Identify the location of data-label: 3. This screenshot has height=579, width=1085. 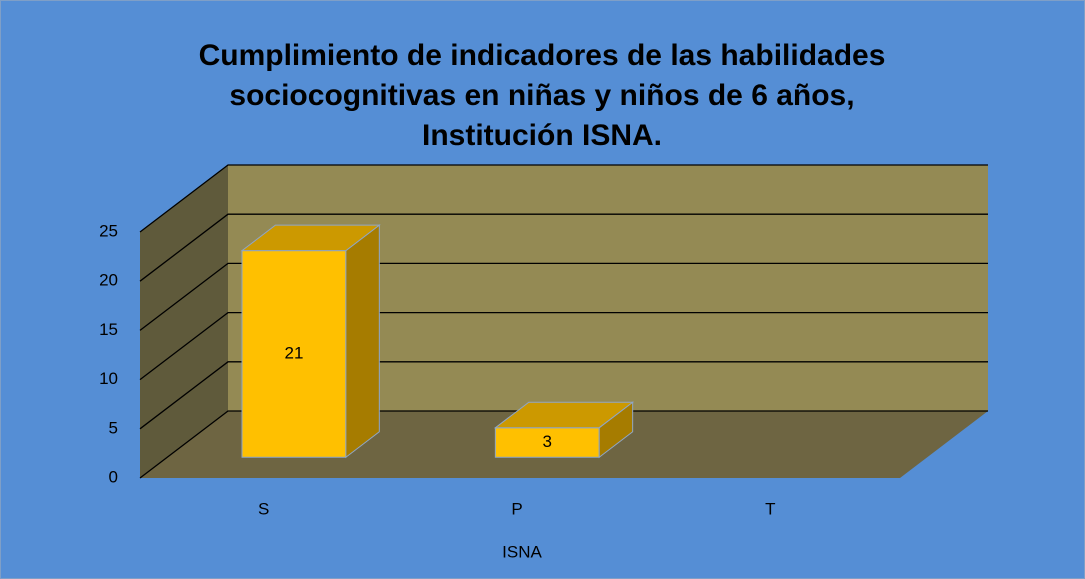
(547, 441).